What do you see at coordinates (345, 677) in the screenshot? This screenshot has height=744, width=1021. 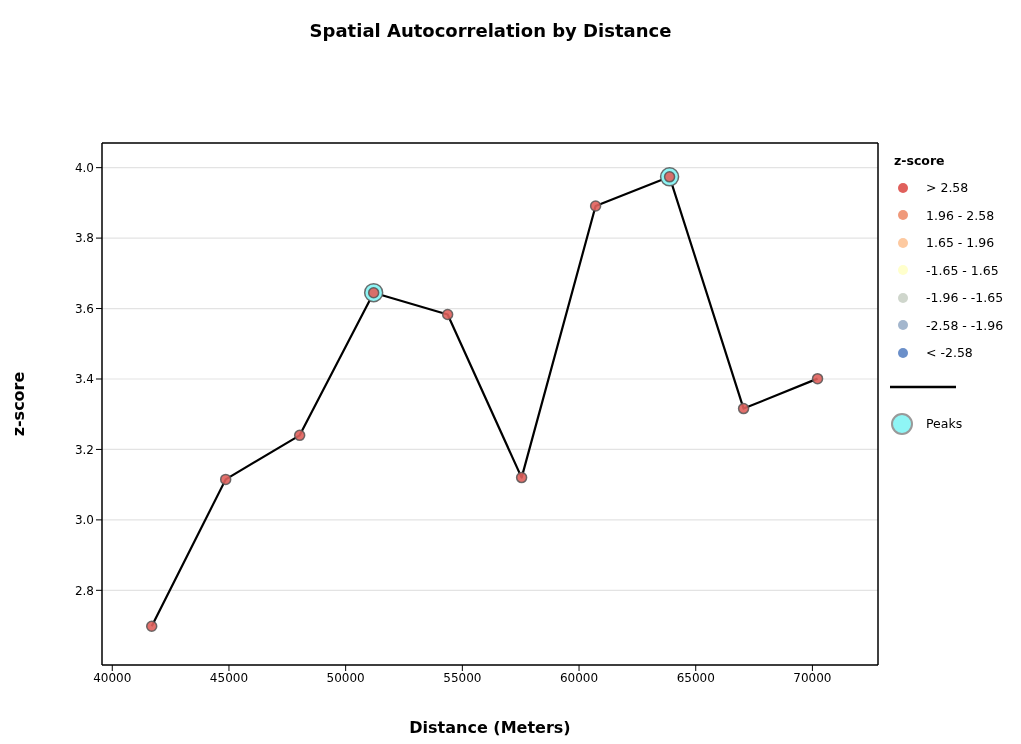 I see `x-tick-label: 50000` at bounding box center [345, 677].